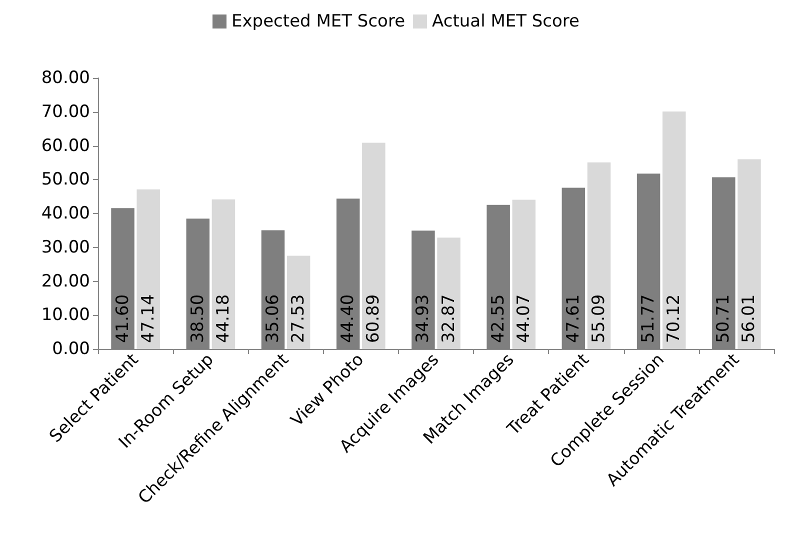 Image resolution: width=792 pixels, height=557 pixels. Describe the element at coordinates (348, 318) in the screenshot. I see `data-label: 44.40` at that location.